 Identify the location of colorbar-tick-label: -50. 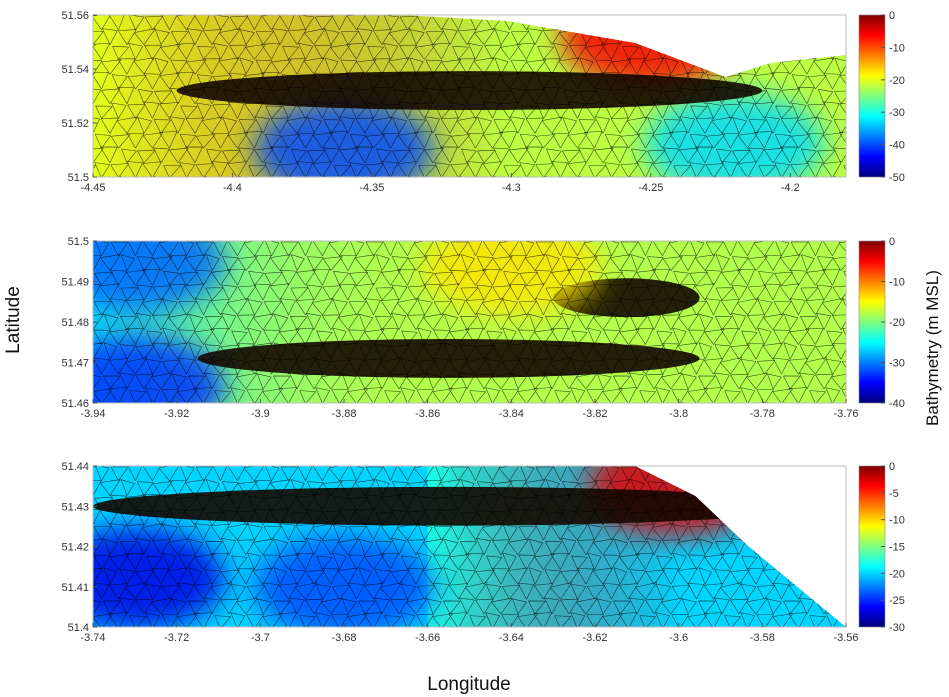
(897, 178).